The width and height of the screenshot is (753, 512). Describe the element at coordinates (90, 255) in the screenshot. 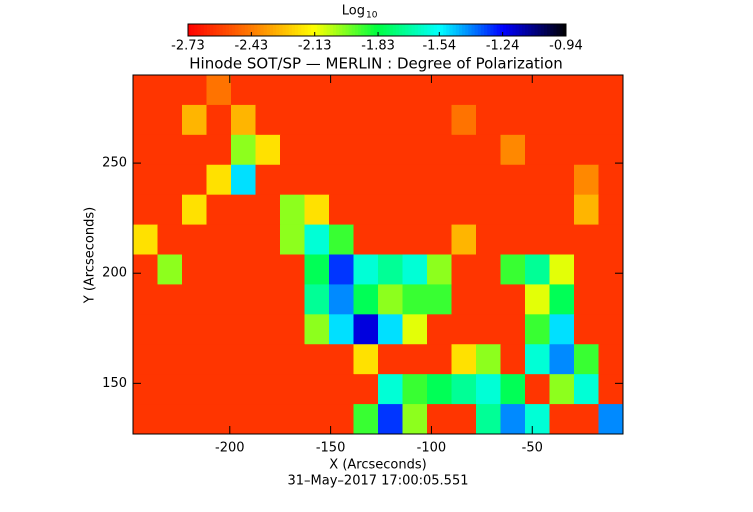

I see `y-axis-label: Y (Arcseconds)` at that location.